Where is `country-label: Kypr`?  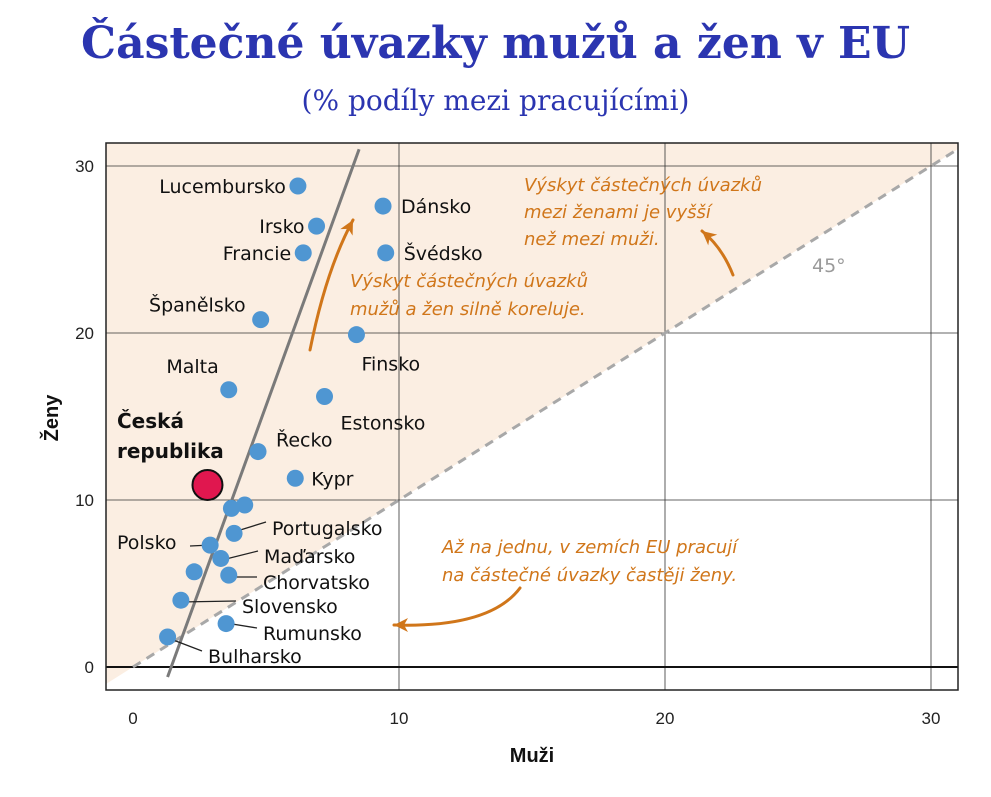 country-label: Kypr is located at coordinates (332, 479).